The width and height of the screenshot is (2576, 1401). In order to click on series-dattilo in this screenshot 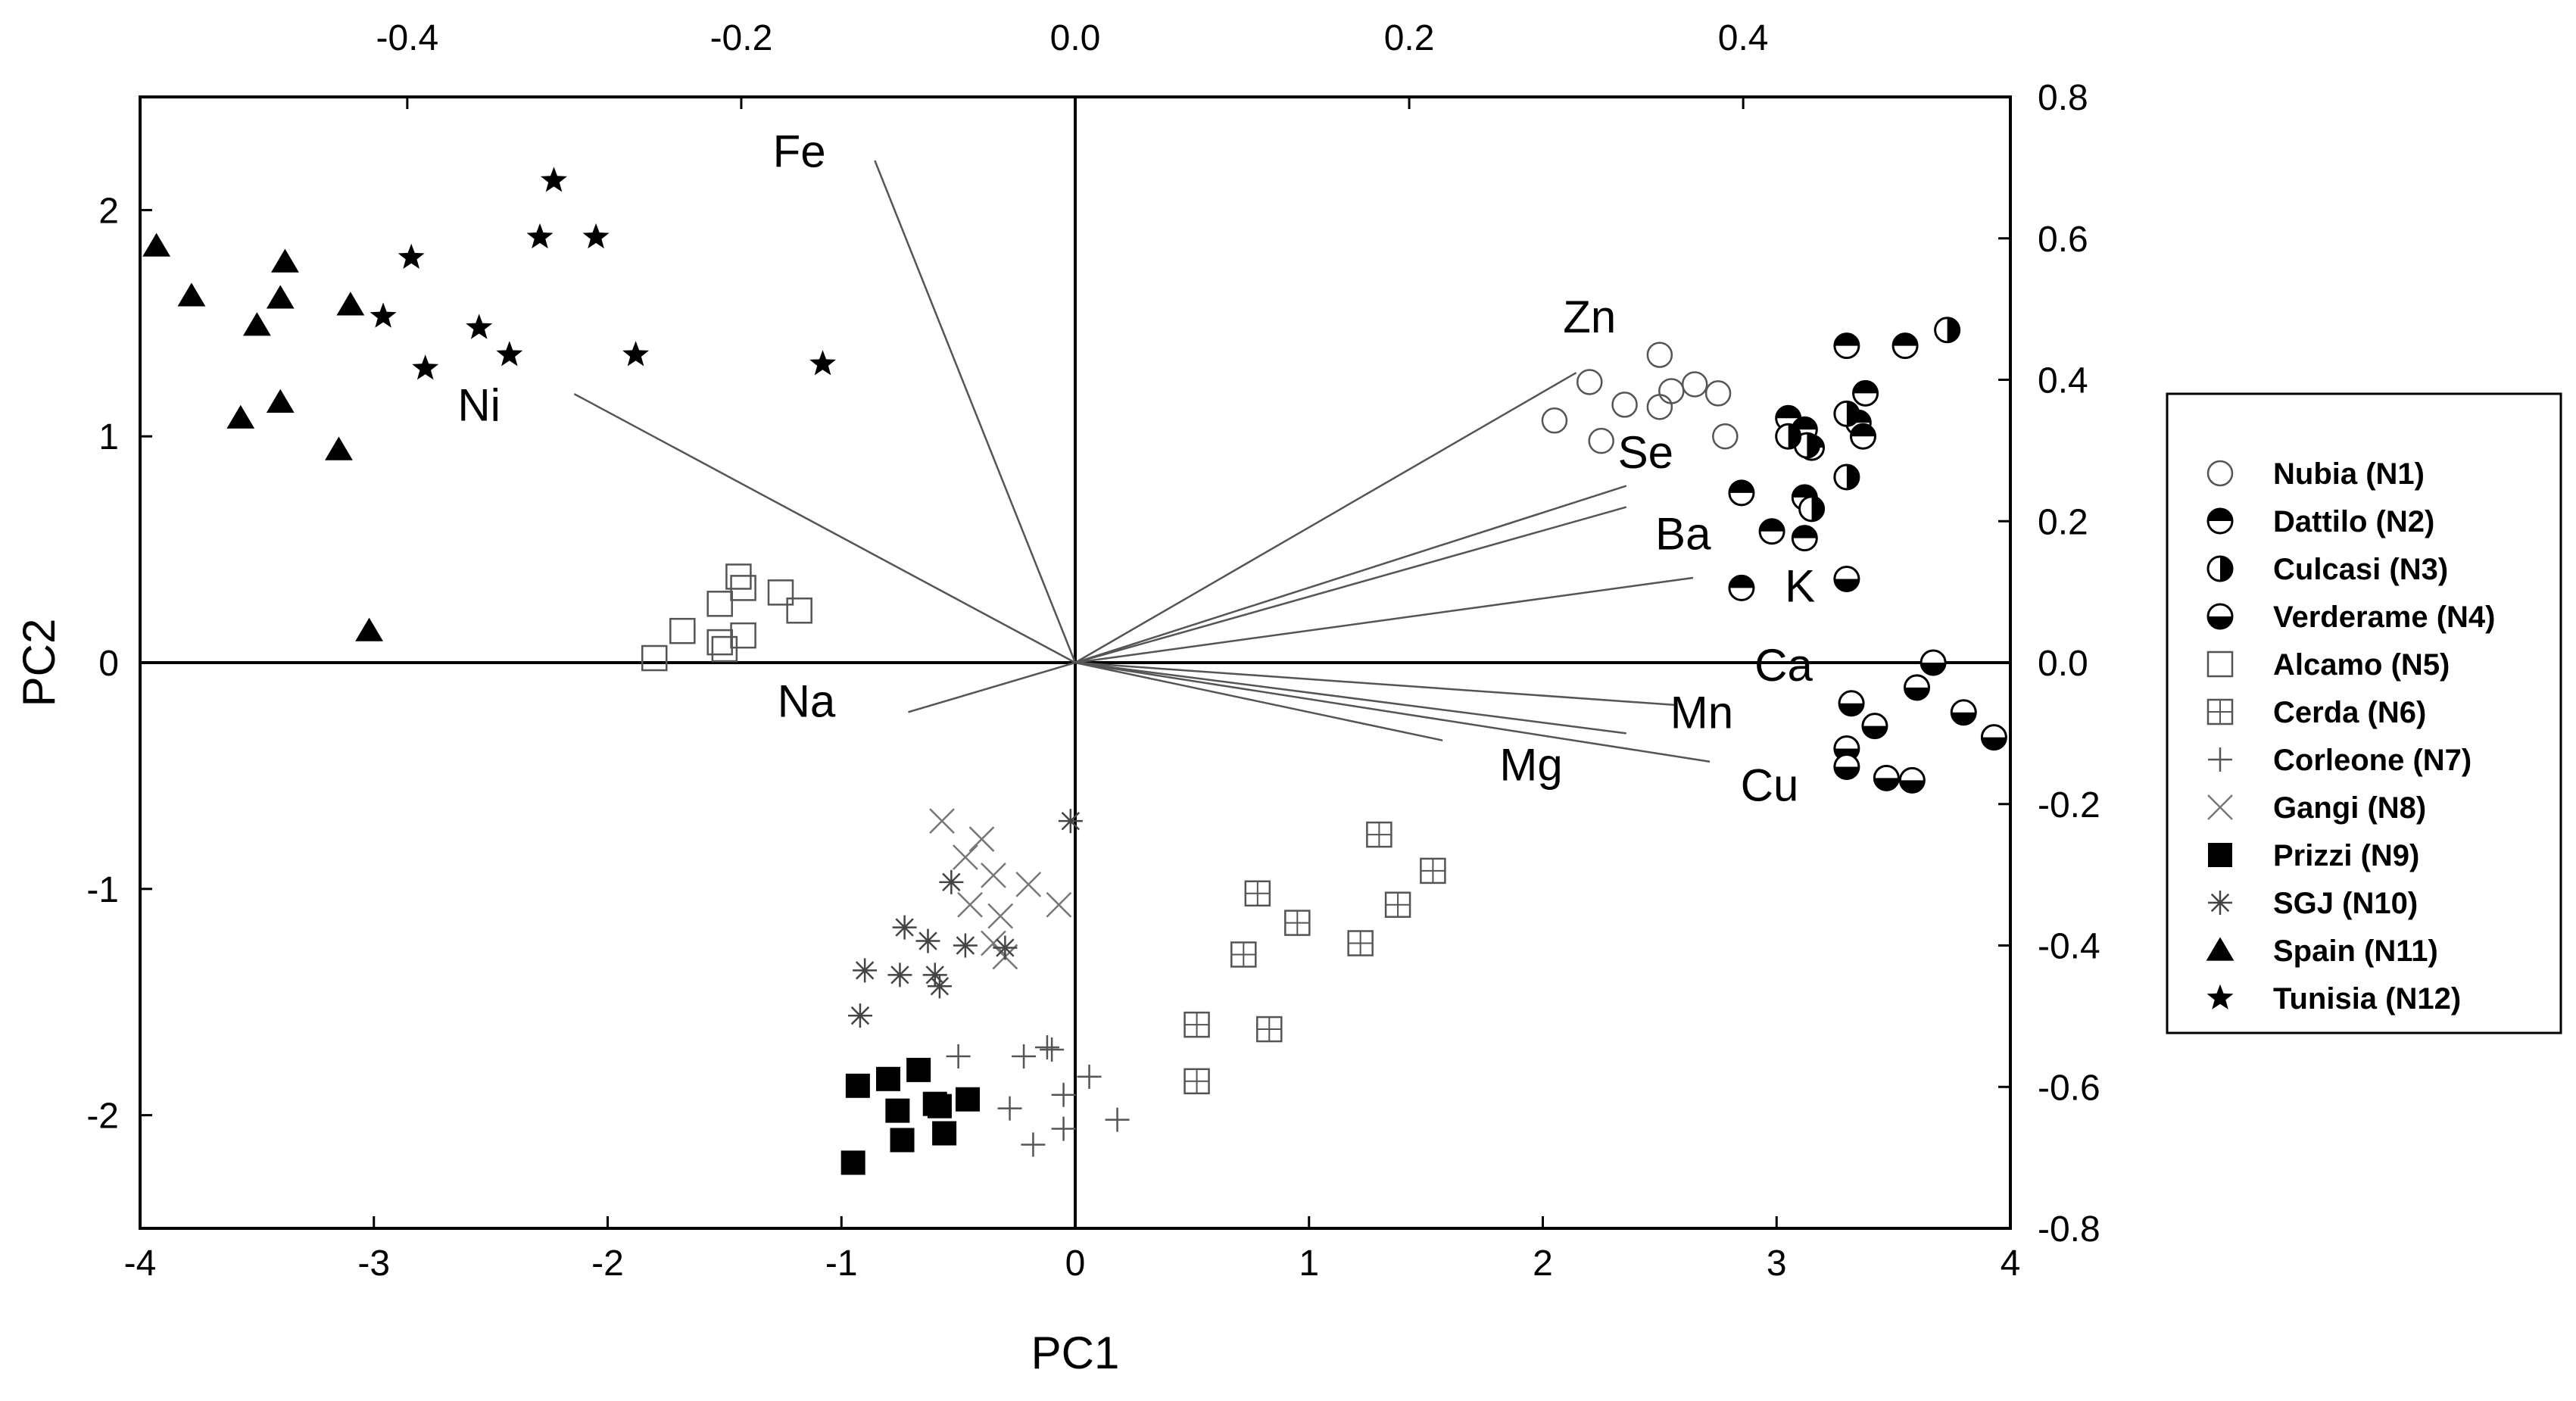, I will do `click(1823, 466)`.